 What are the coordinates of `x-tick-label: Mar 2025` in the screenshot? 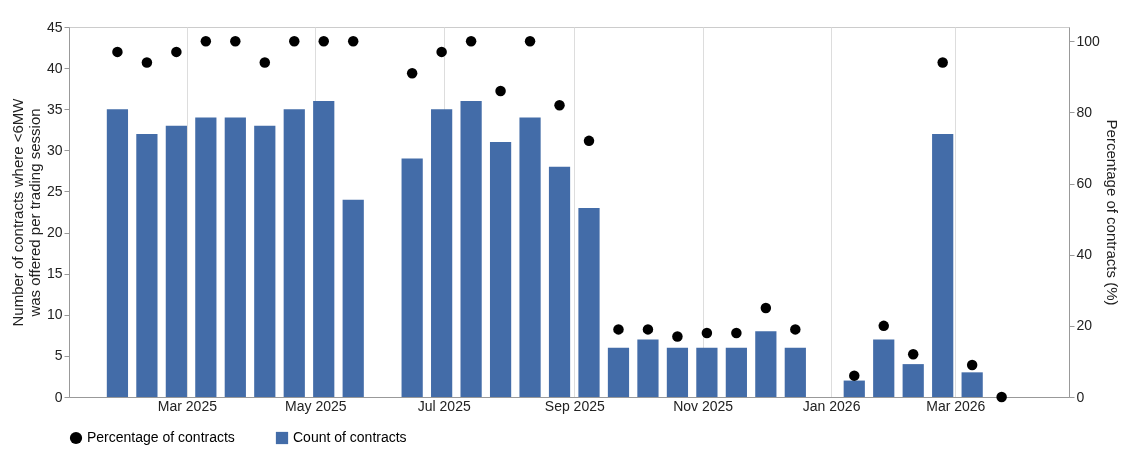 It's located at (187, 405).